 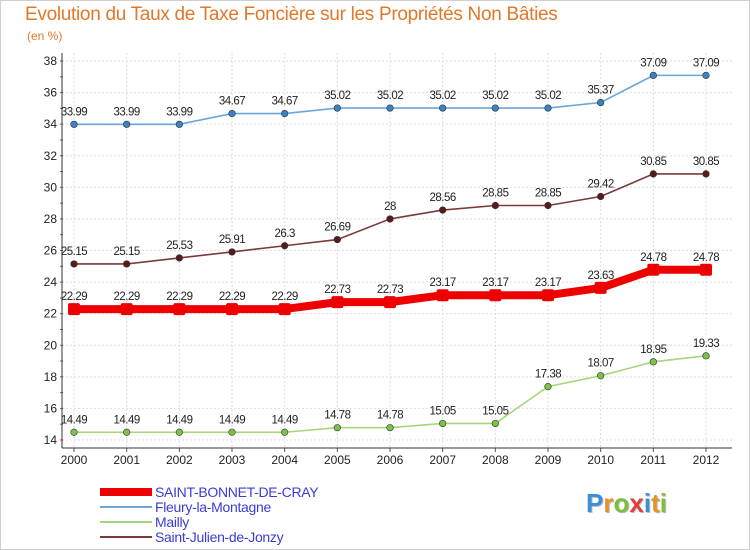 I want to click on data-label: 18.95, so click(x=653, y=350).